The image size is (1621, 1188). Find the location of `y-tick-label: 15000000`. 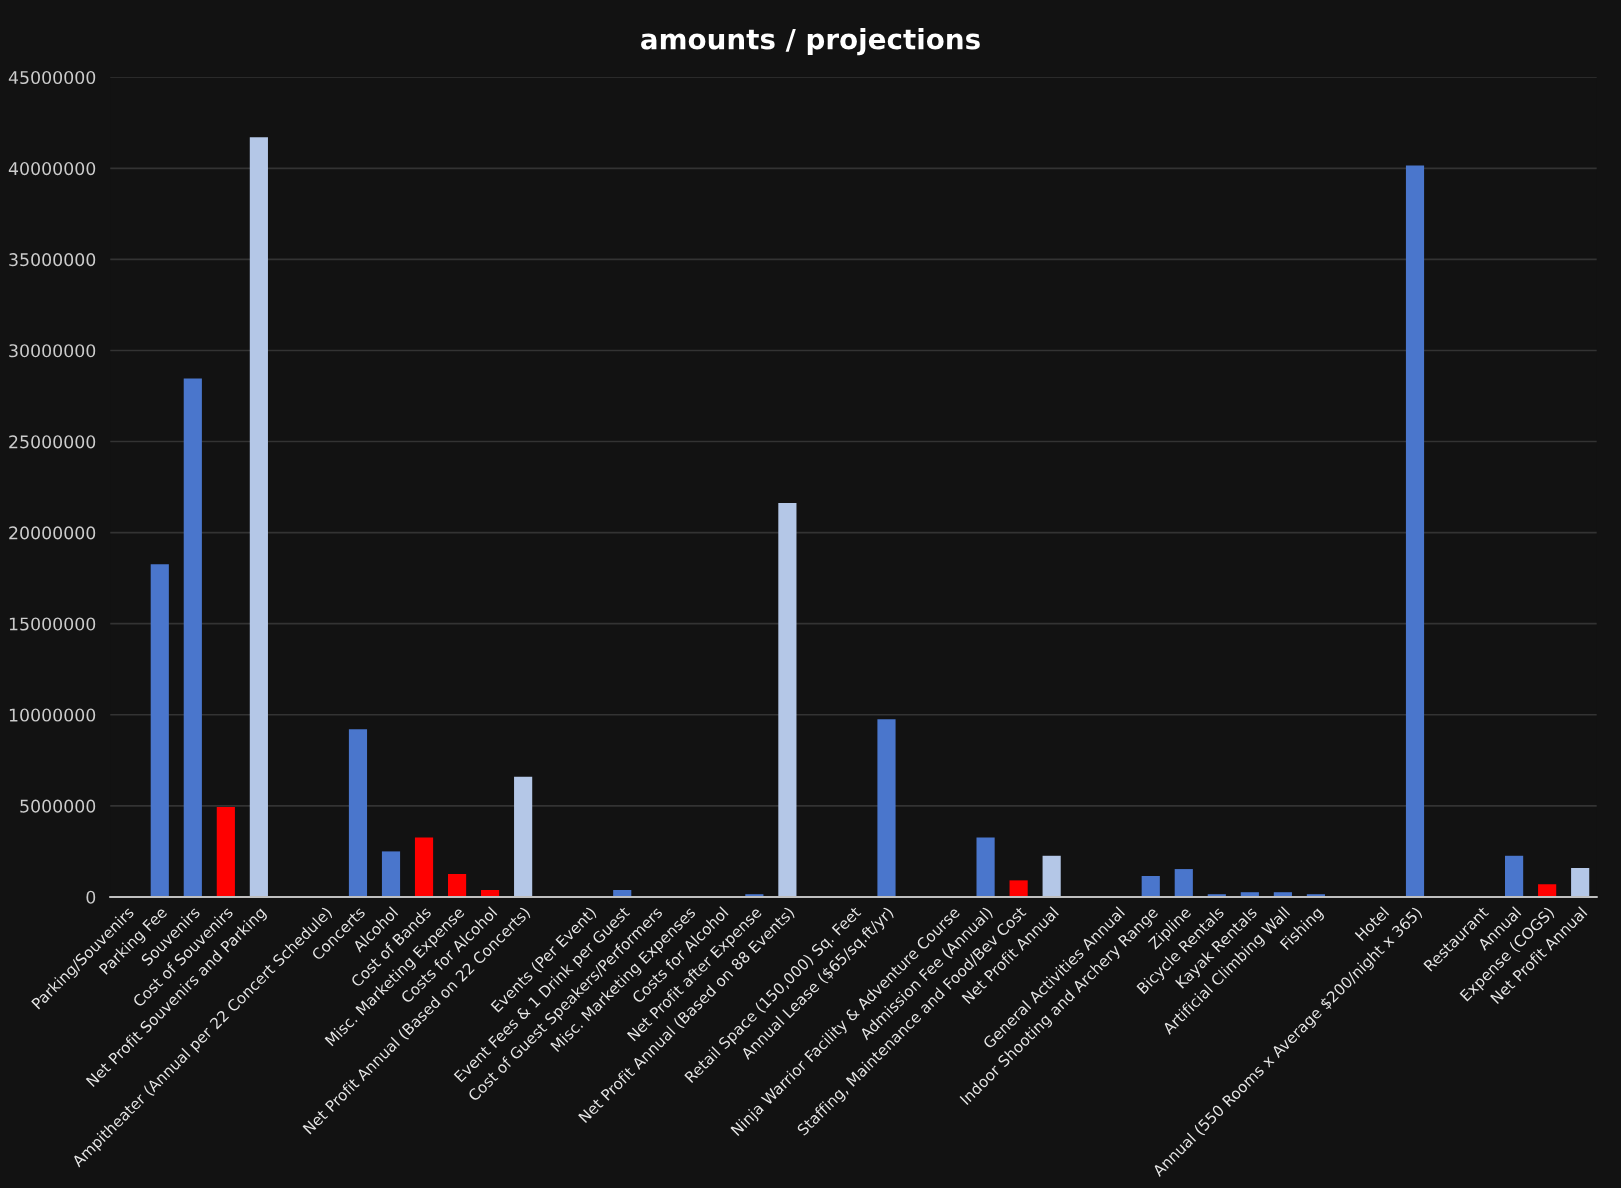

y-tick-label: 15000000 is located at coordinates (52, 624).